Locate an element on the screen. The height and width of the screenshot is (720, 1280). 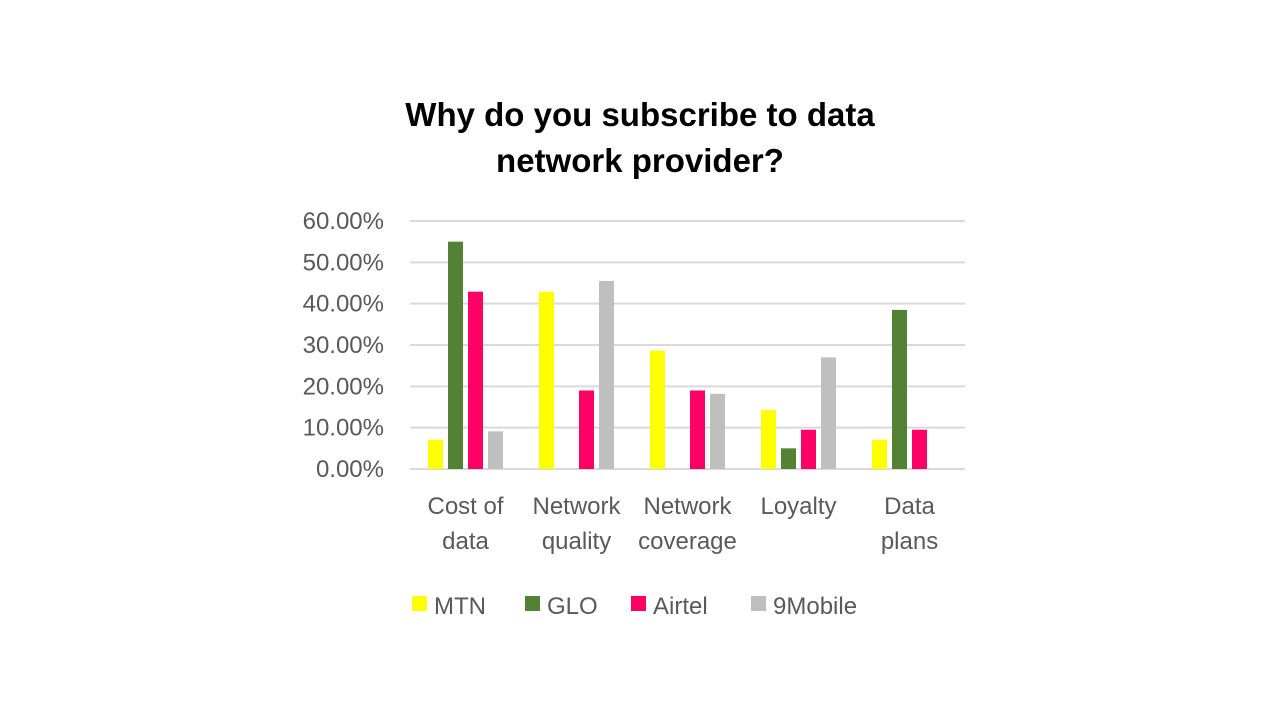
y-tick-label: 40.00% is located at coordinates (343, 304).